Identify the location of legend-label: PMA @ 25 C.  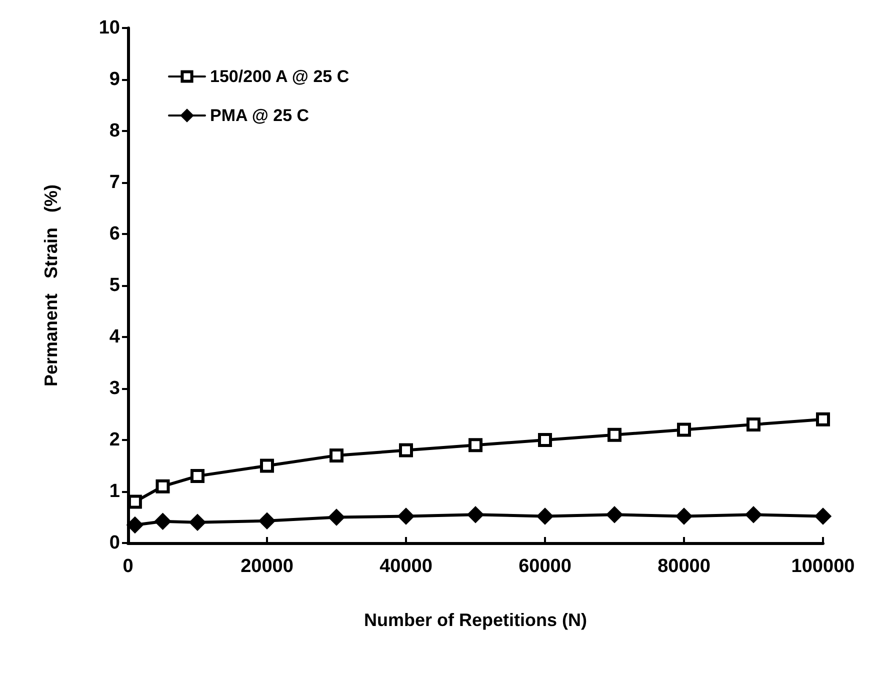
(260, 115).